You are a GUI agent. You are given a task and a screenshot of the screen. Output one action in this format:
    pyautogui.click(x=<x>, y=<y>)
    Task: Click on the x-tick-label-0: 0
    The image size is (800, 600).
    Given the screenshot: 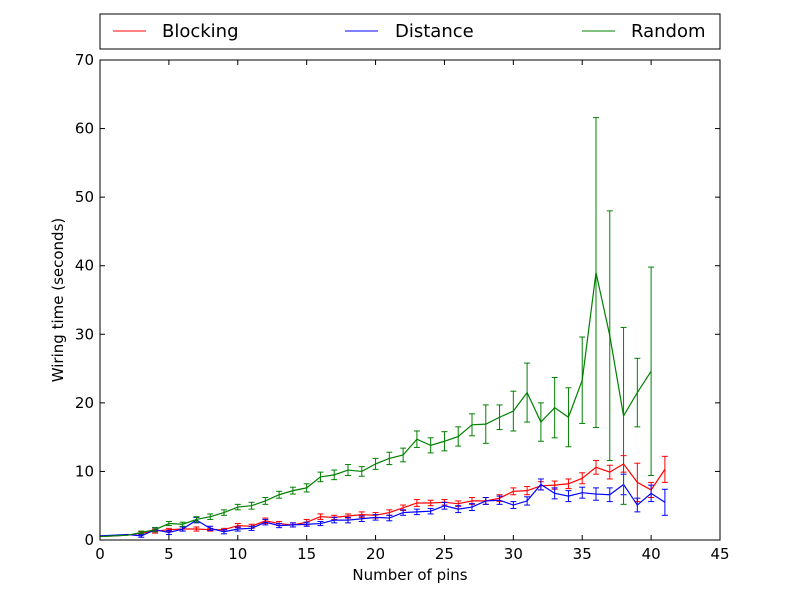 What is the action you would take?
    pyautogui.click(x=100, y=554)
    